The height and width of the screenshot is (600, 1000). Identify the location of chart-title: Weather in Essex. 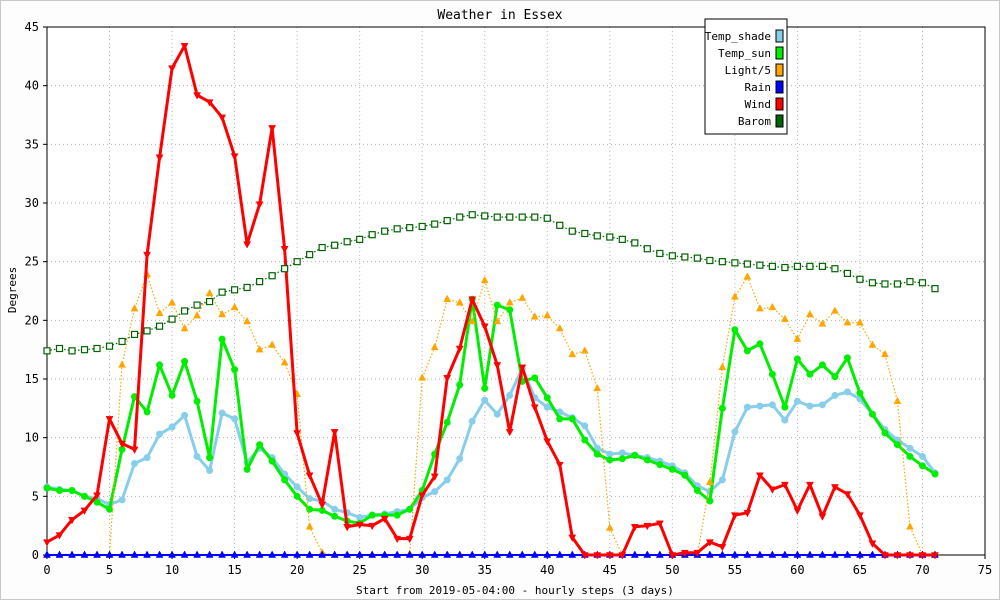
(499, 15).